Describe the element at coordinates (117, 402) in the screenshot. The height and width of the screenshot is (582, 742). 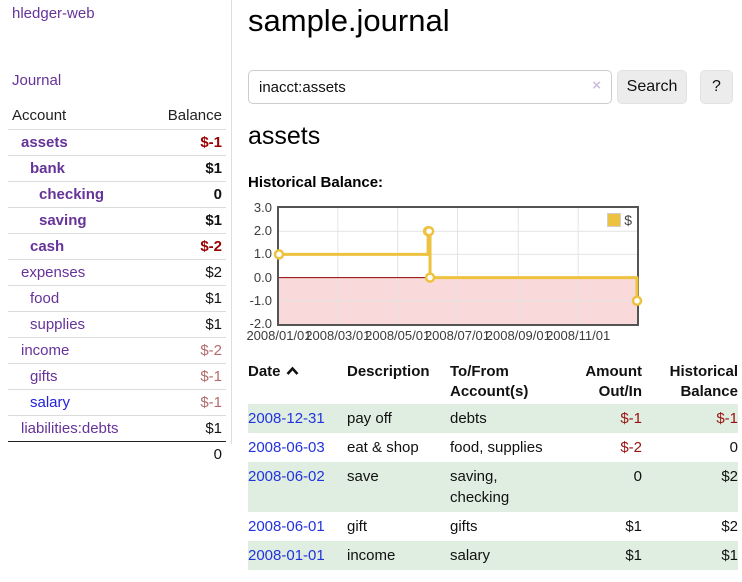
I see `account-row-salary: salary $-1` at that location.